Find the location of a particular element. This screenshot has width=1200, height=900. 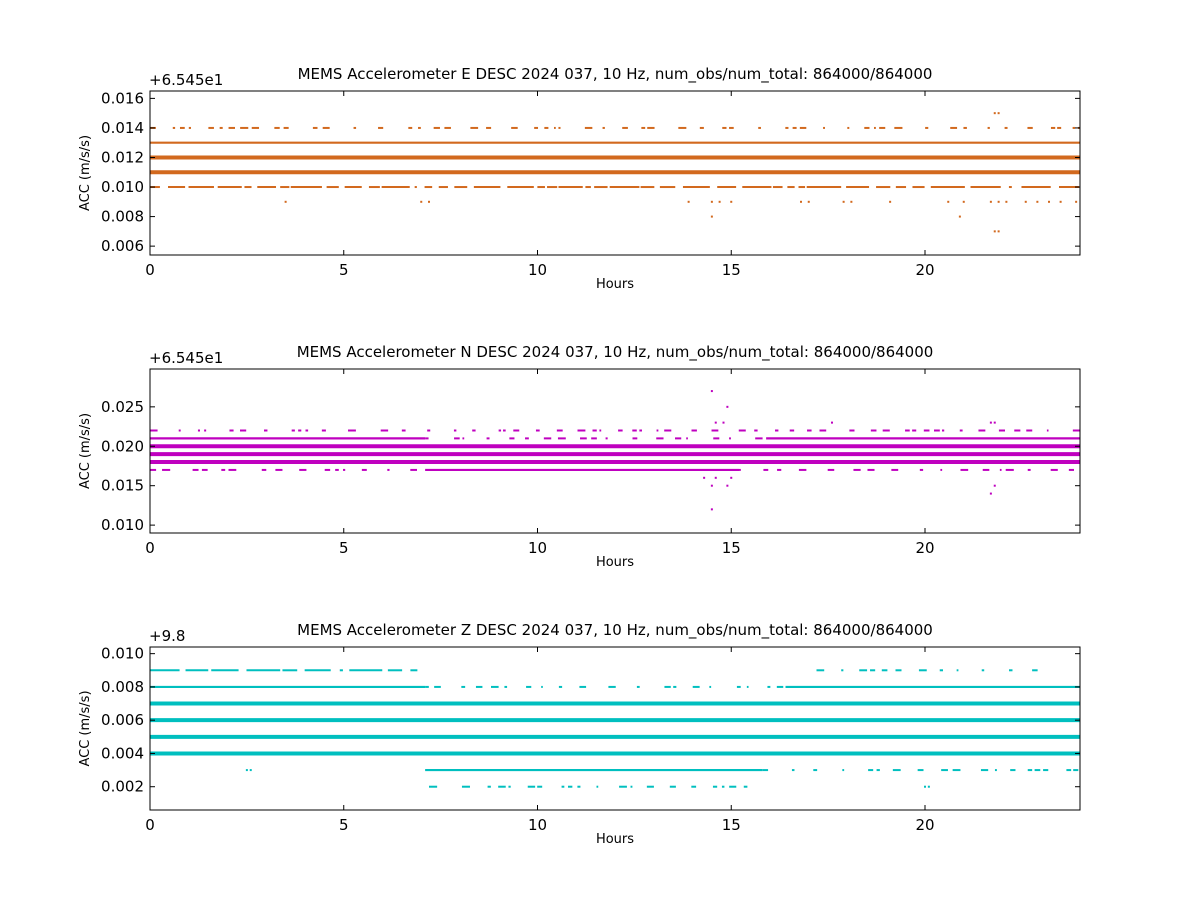

y-tick-label: 0.015 is located at coordinates (122, 486).